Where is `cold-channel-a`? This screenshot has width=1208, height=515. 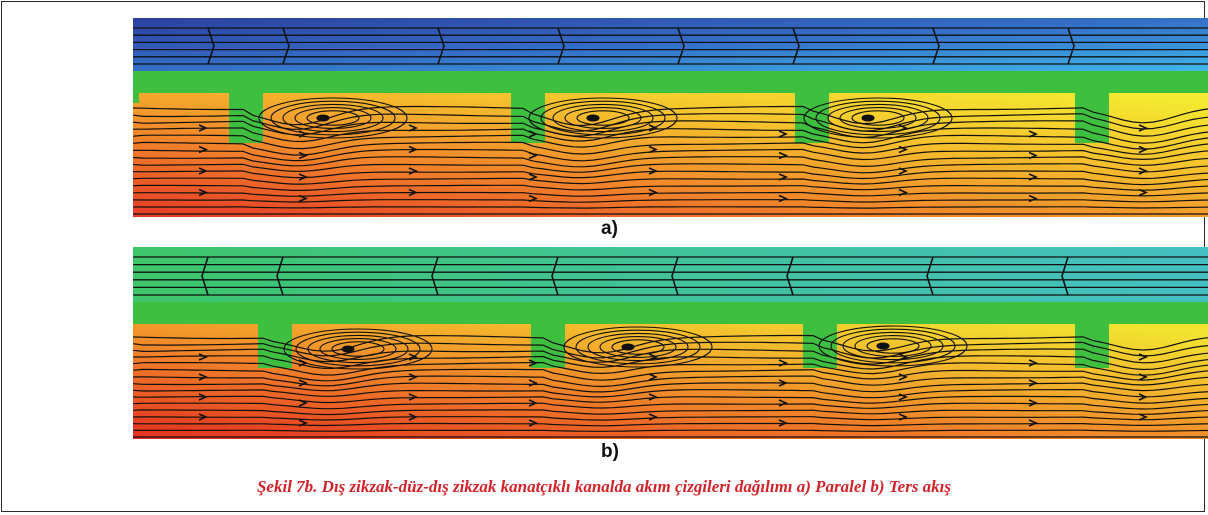
cold-channel-a is located at coordinates (670, 44).